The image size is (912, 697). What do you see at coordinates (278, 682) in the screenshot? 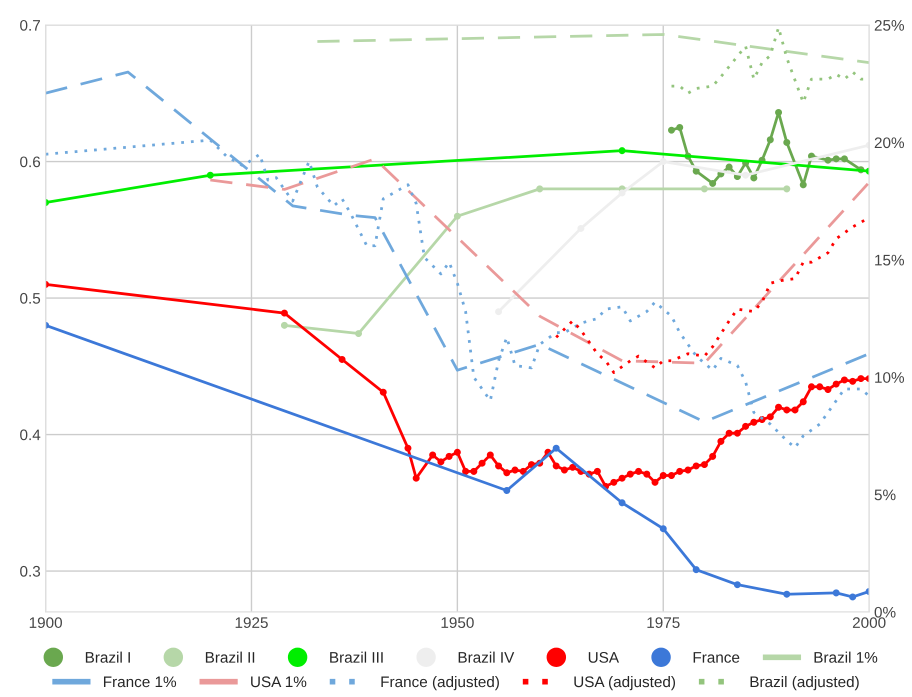
I see `legend-label: USA 1%` at bounding box center [278, 682].